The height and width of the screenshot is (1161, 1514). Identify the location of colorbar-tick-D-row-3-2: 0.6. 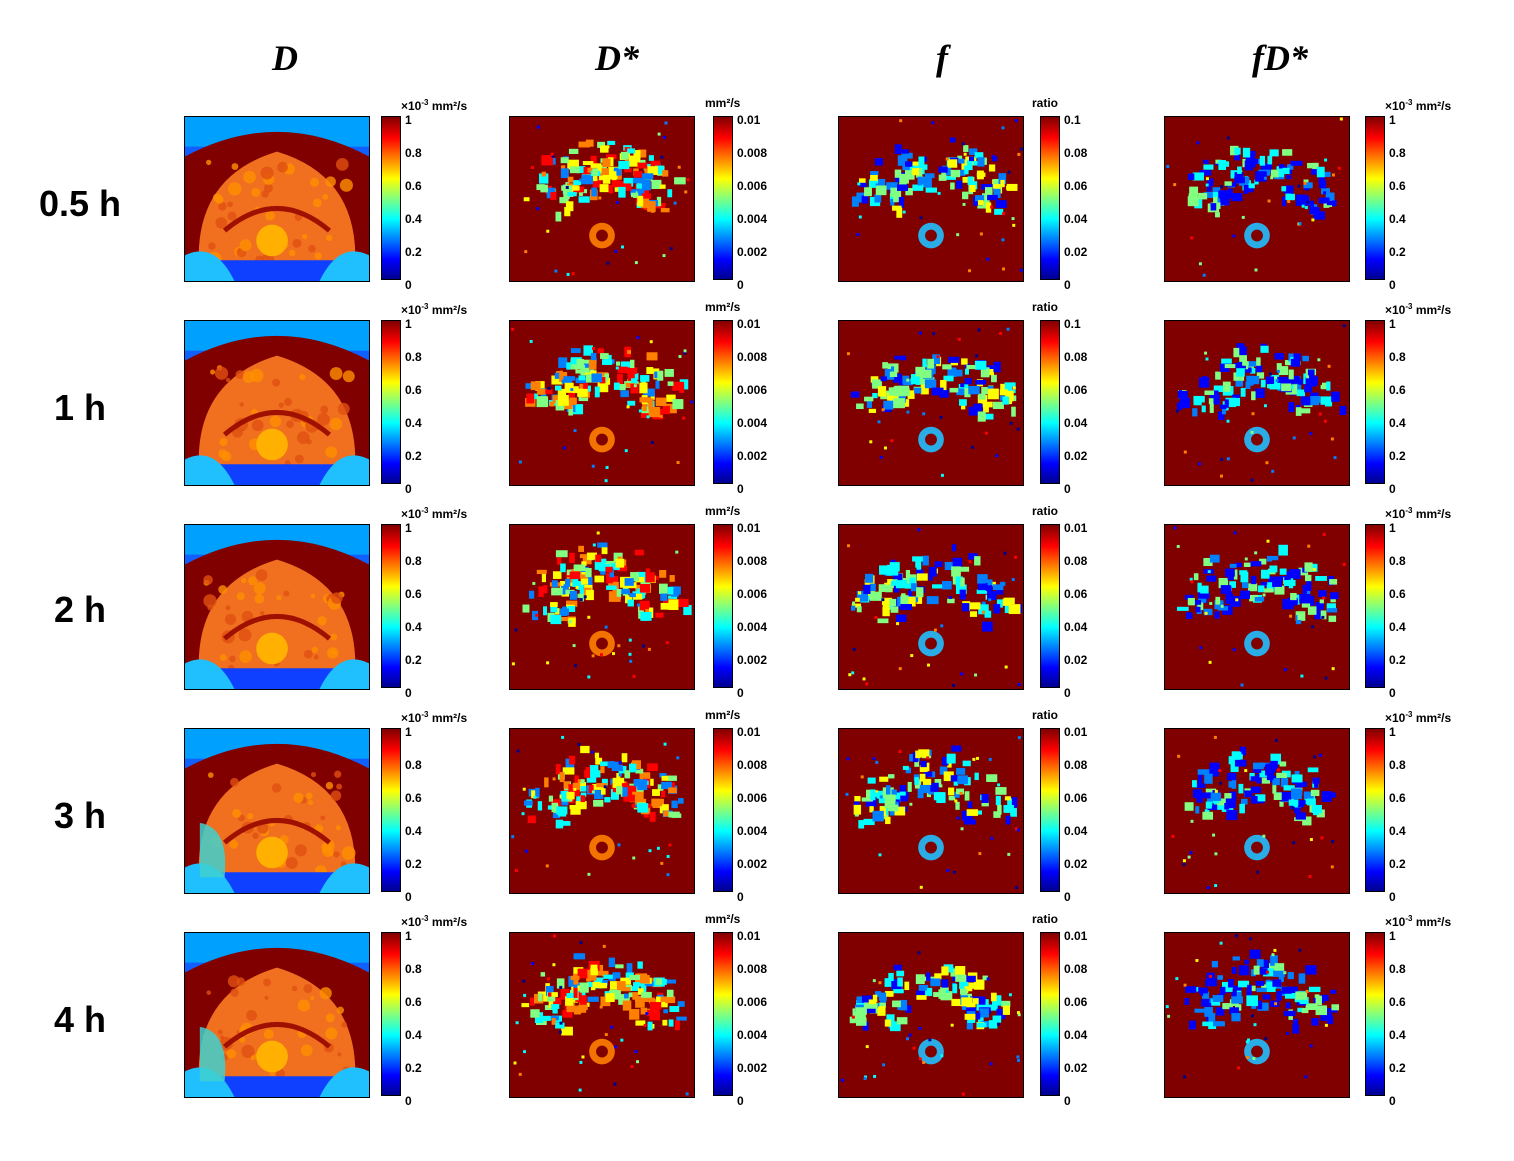
(413, 798).